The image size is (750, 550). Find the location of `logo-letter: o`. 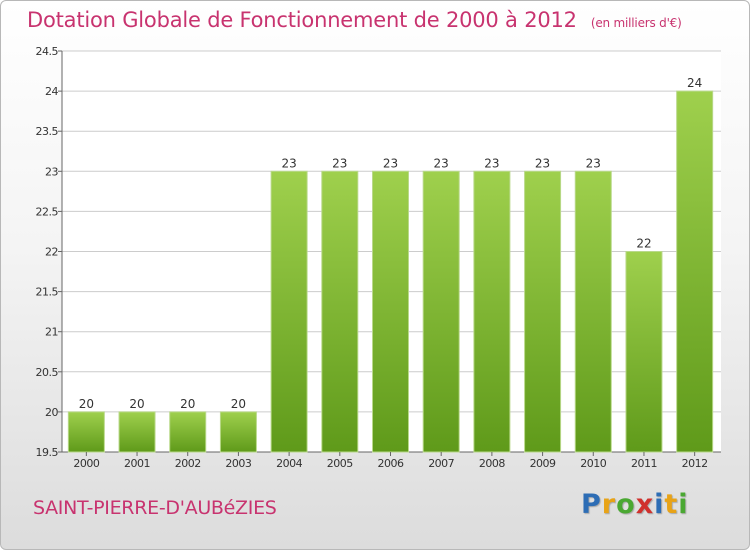

logo-letter: o is located at coordinates (626, 504).